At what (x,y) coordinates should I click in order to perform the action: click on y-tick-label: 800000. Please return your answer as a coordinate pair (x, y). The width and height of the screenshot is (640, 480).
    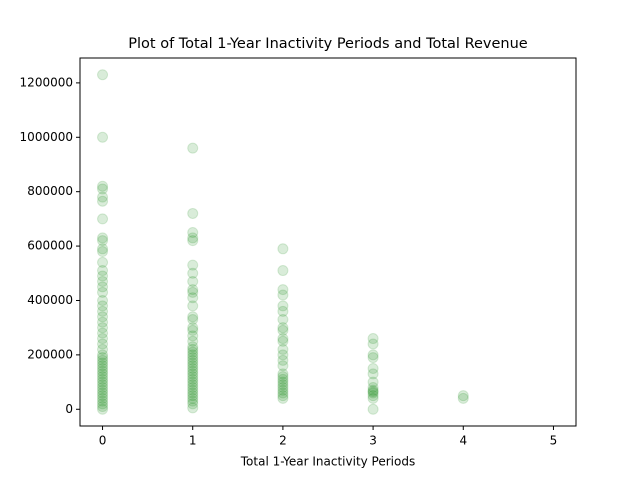
    Looking at the image, I should click on (50, 191).